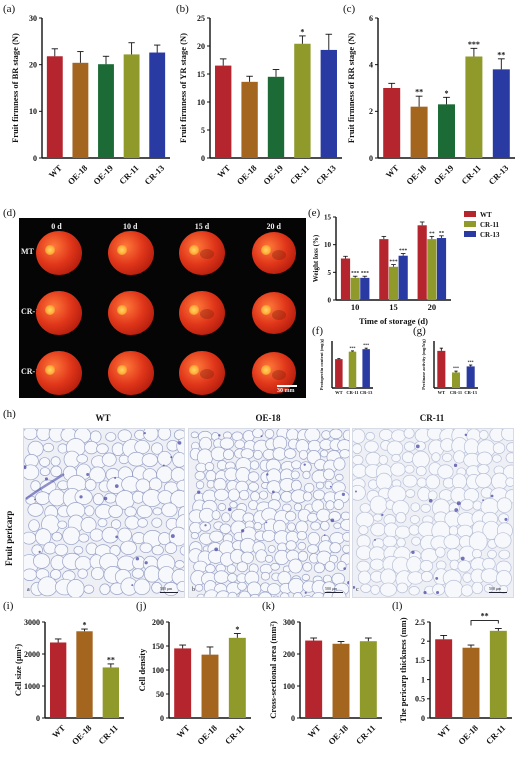  What do you see at coordinates (201, 74) in the screenshot?
I see `y-tick-label: 15` at bounding box center [201, 74].